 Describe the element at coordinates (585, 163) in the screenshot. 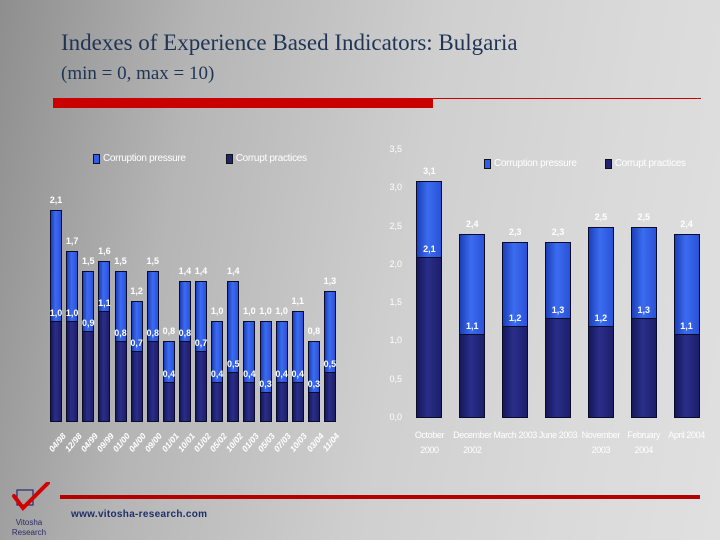

I see `chart-right-legend: Corruption pressure Corrupt practices` at that location.